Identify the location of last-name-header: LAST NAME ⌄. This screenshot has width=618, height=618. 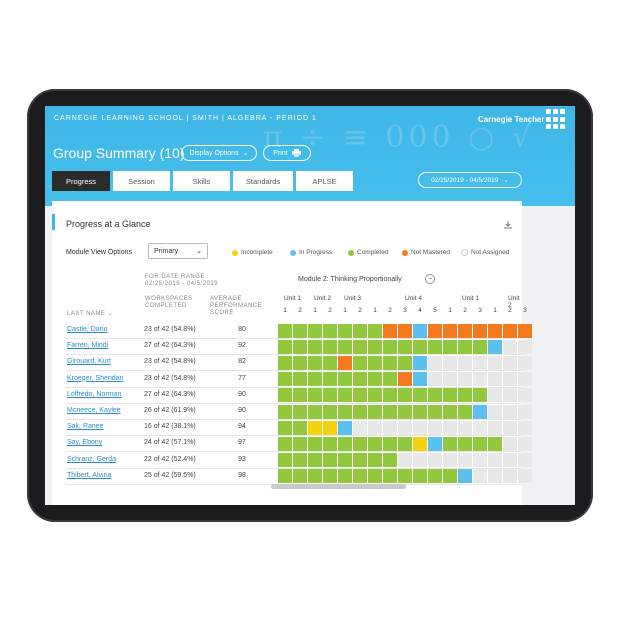
(90, 314).